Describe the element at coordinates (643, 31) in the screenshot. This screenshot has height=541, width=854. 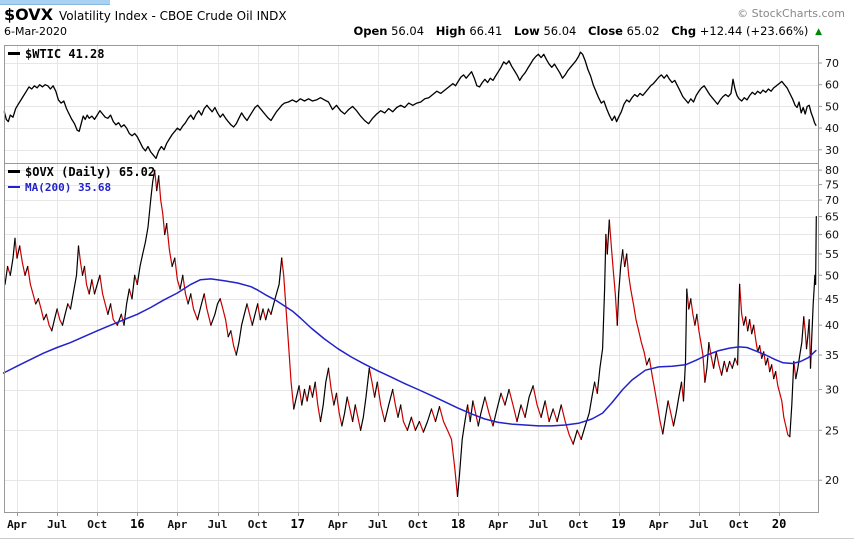
I see `close-value: 65.02` at that location.